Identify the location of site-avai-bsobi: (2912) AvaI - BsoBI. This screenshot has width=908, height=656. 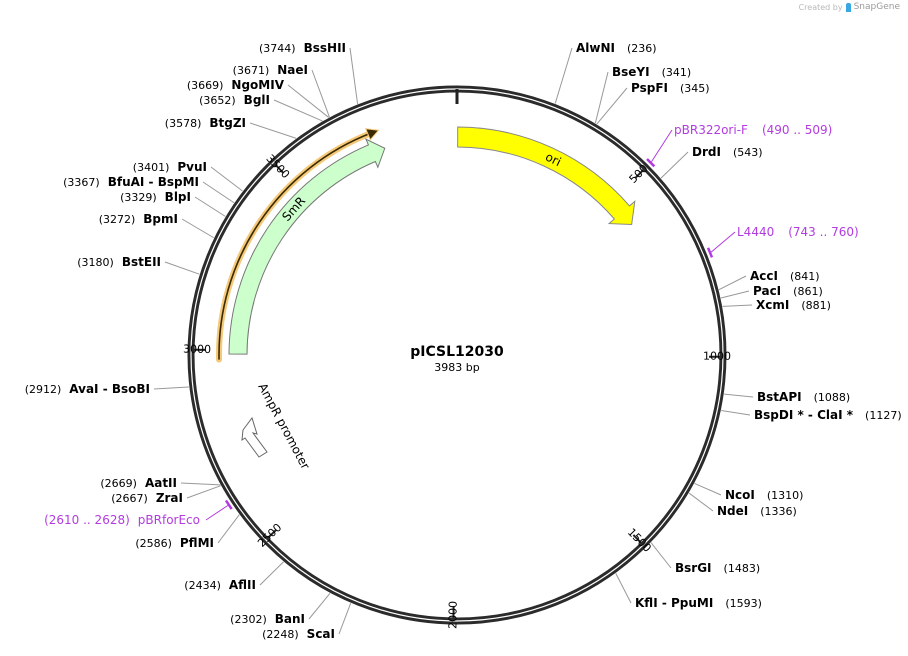
(87, 389).